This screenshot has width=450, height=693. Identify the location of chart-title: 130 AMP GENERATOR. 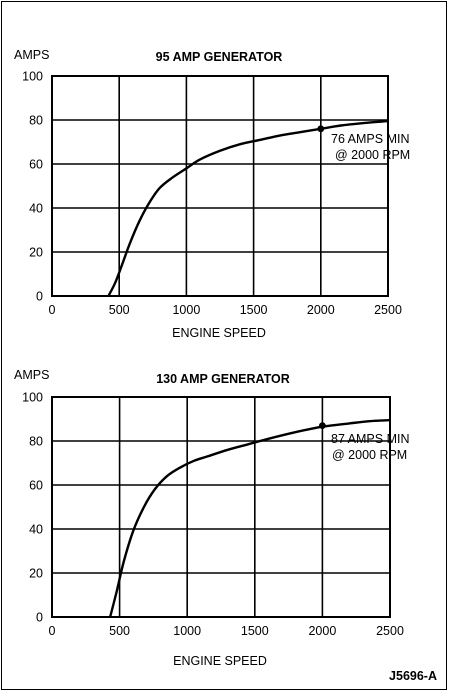
(223, 379).